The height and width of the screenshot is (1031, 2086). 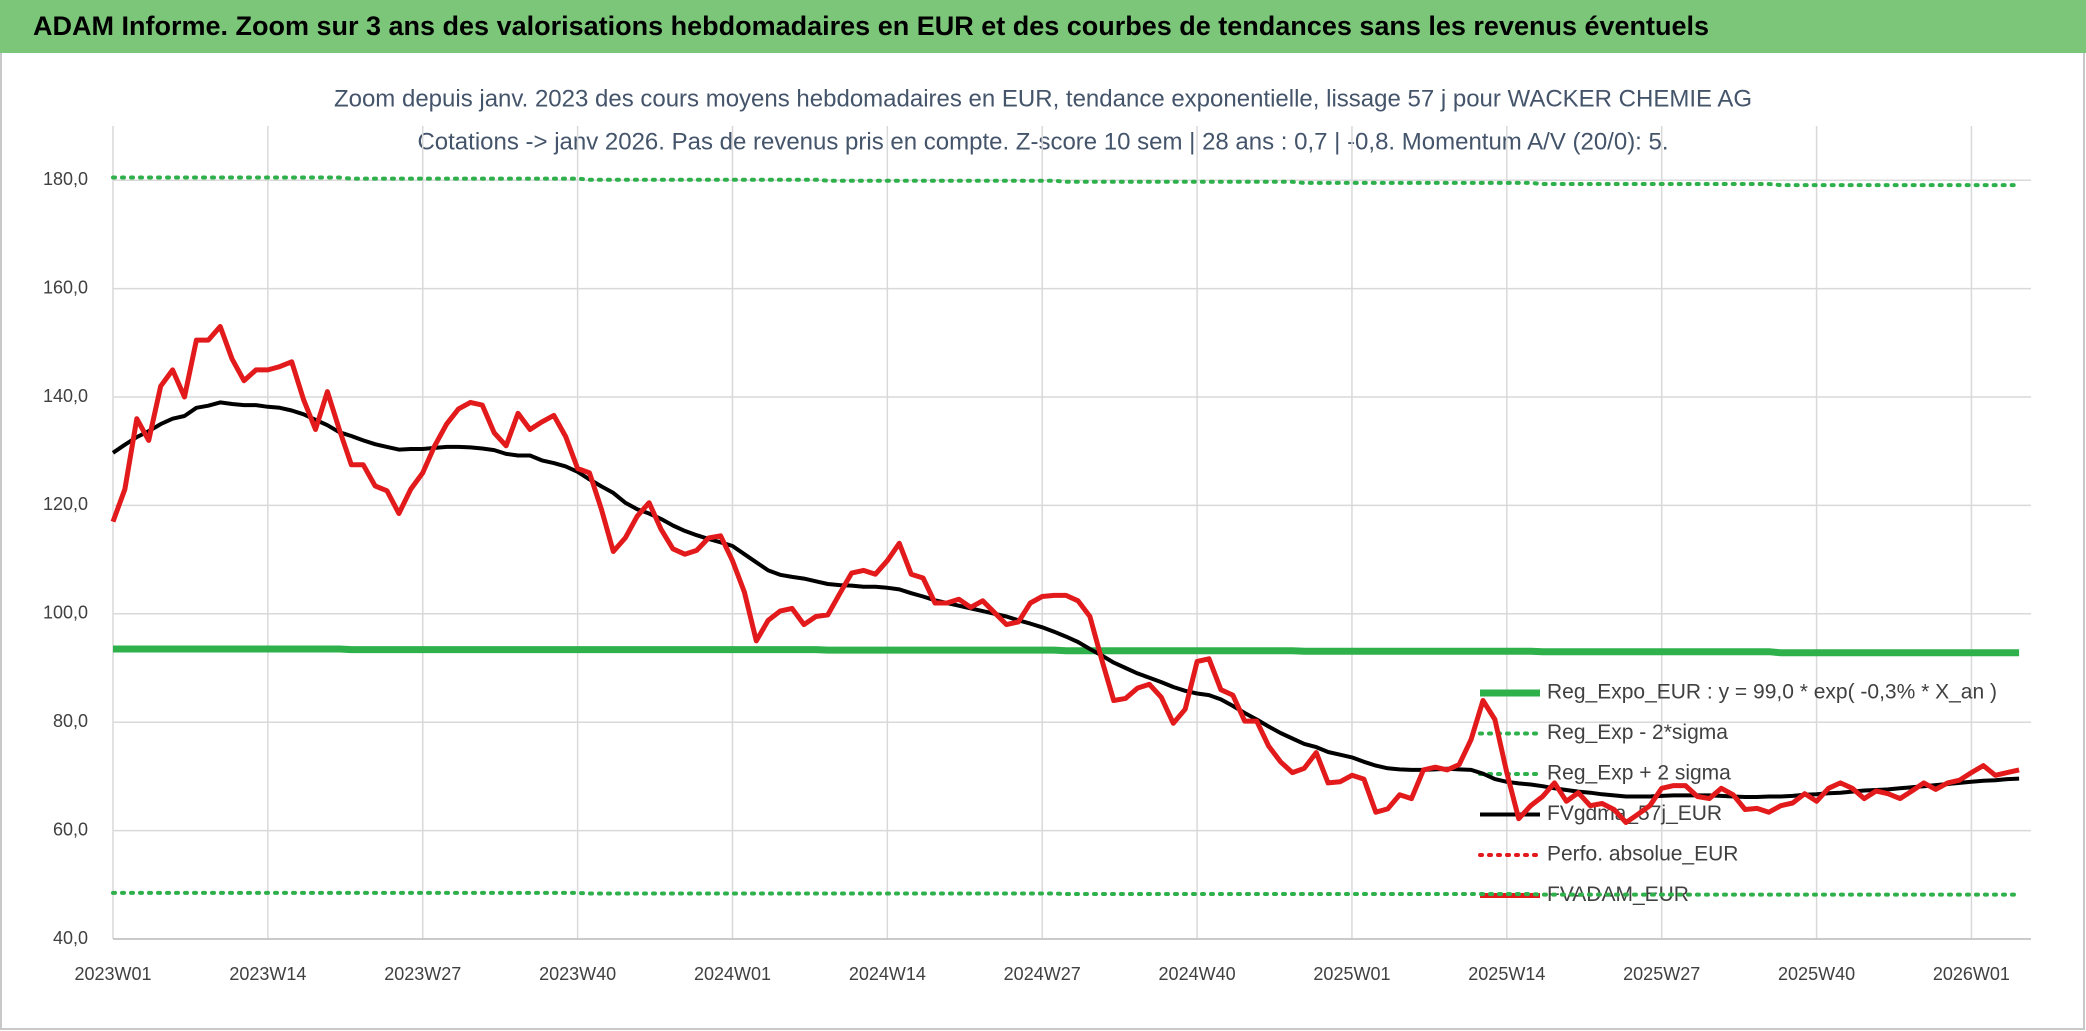 What do you see at coordinates (1637, 732) in the screenshot?
I see `legend-label: Reg_Exp - 2*sigma` at bounding box center [1637, 732].